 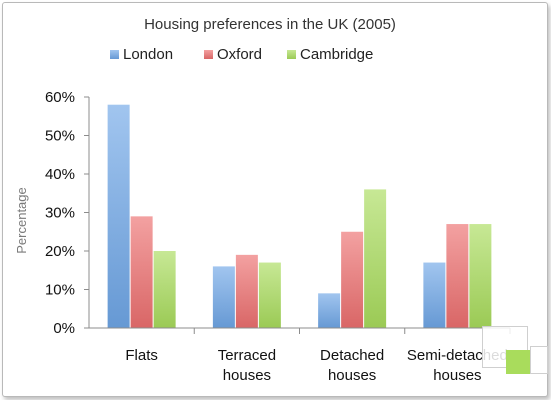 What do you see at coordinates (270, 24) in the screenshot?
I see `chart-title: Housing preferences in the UK (2005)` at bounding box center [270, 24].